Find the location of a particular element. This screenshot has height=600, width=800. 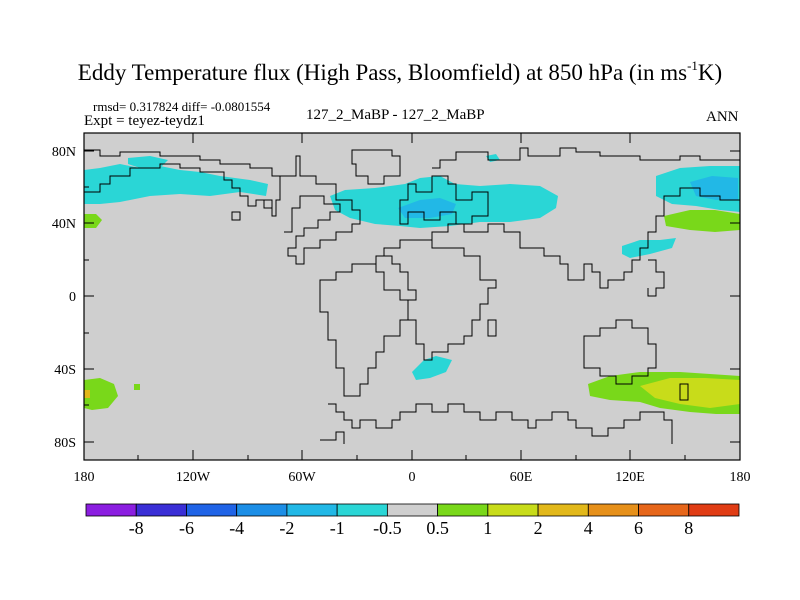

lat-label-80n: 80N is located at coordinates (64, 152).